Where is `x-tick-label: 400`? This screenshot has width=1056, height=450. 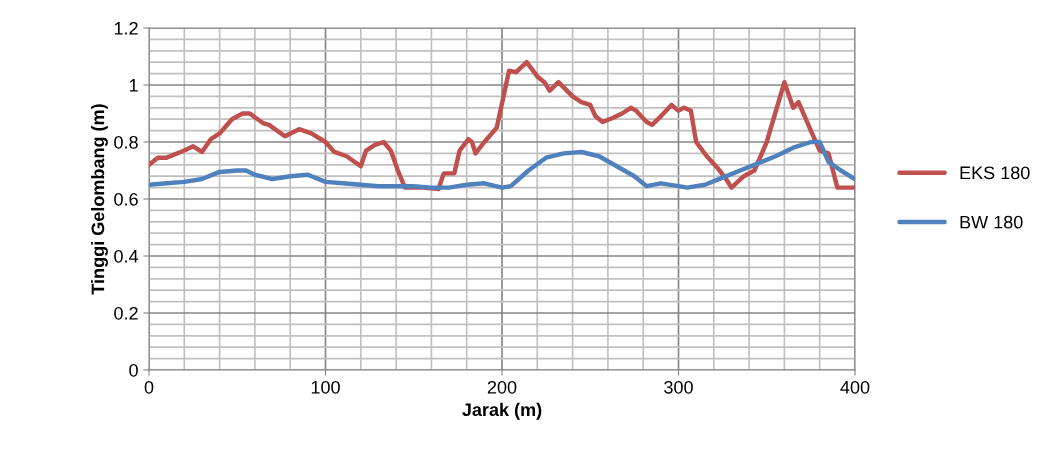
x-tick-label: 400 is located at coordinates (855, 387).